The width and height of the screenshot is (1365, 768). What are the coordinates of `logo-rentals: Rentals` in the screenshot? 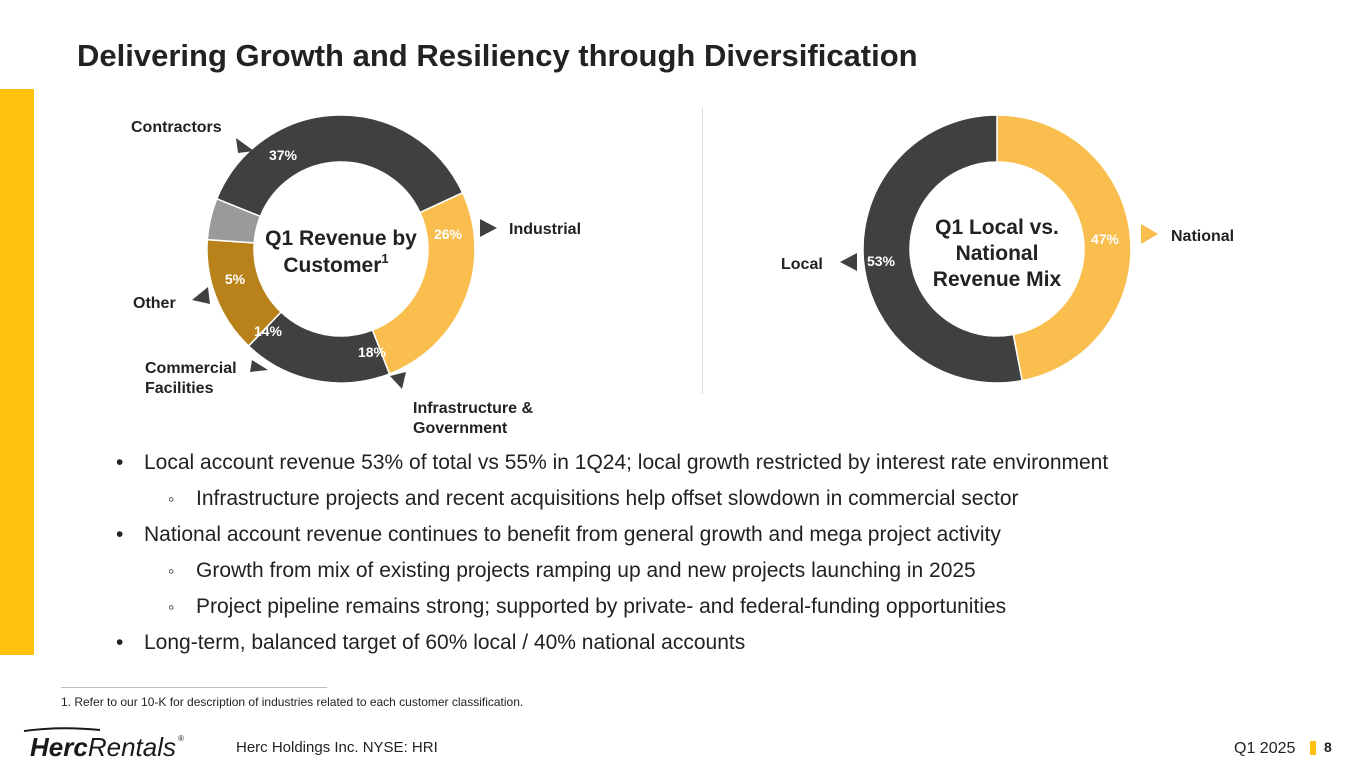 It's located at (132, 747).